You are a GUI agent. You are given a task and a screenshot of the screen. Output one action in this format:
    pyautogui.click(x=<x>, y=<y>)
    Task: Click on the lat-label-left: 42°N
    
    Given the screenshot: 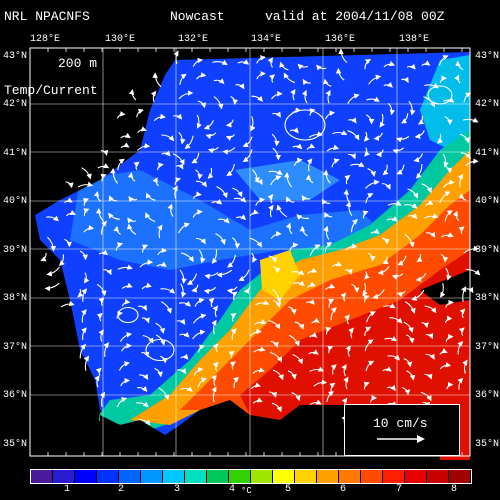 What is the action you would take?
    pyautogui.click(x=15, y=104)
    